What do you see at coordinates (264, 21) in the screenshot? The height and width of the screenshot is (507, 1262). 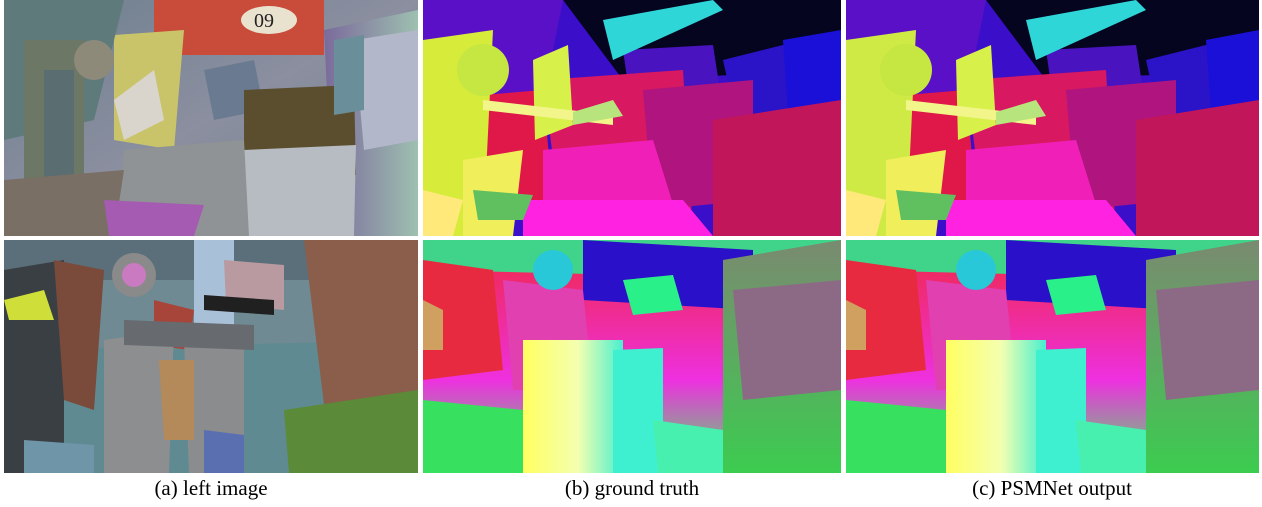 I see `svg-text: 09` at bounding box center [264, 21].